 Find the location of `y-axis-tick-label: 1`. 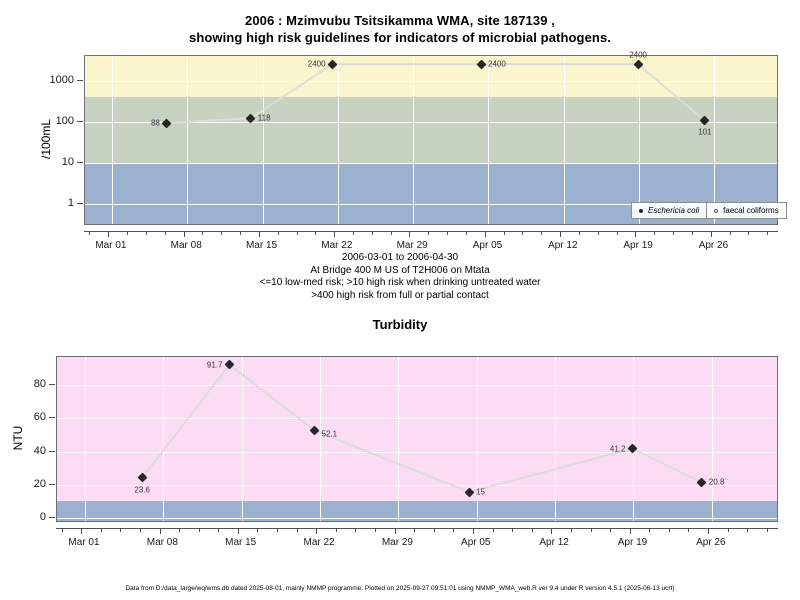

y-axis-tick-label: 1 is located at coordinates (70, 203).